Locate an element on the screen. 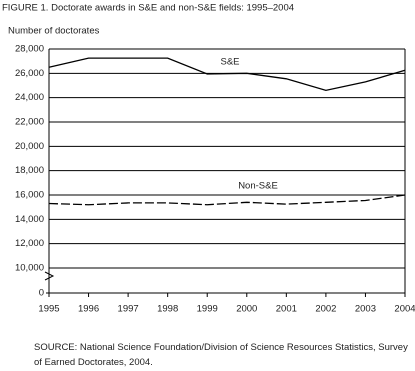 The width and height of the screenshot is (415, 371). y-tick-label: 24,000 is located at coordinates (29, 97).